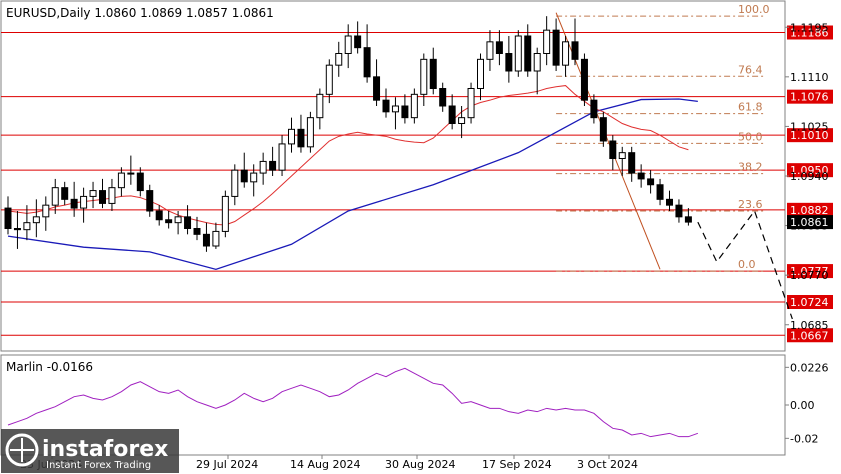  Describe the element at coordinates (809, 302) in the screenshot. I see `level-price-label: 1.0724` at that location.